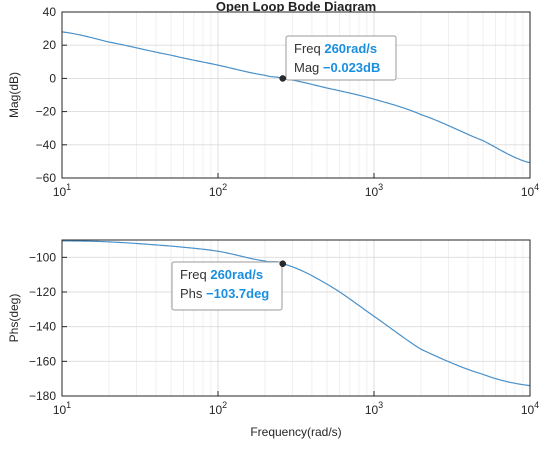 The image size is (550, 451). Describe the element at coordinates (224, 293) in the screenshot. I see `datatip-line: Phs −103.7deg` at that location.